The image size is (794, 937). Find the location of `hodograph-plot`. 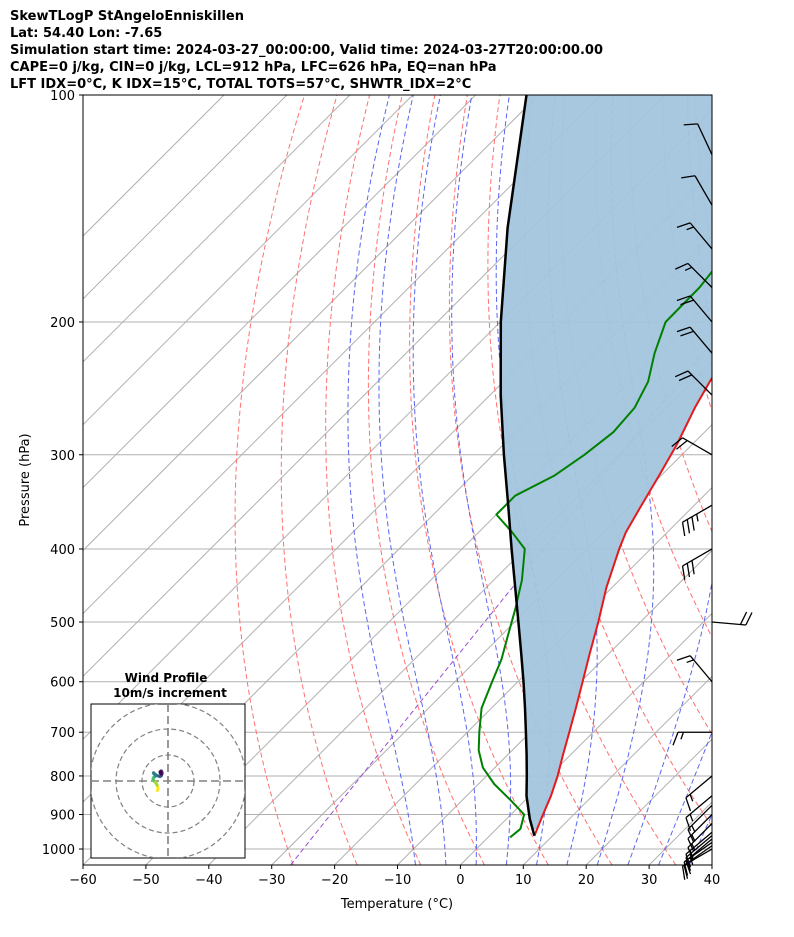

hodograph-plot is located at coordinates (168, 781).